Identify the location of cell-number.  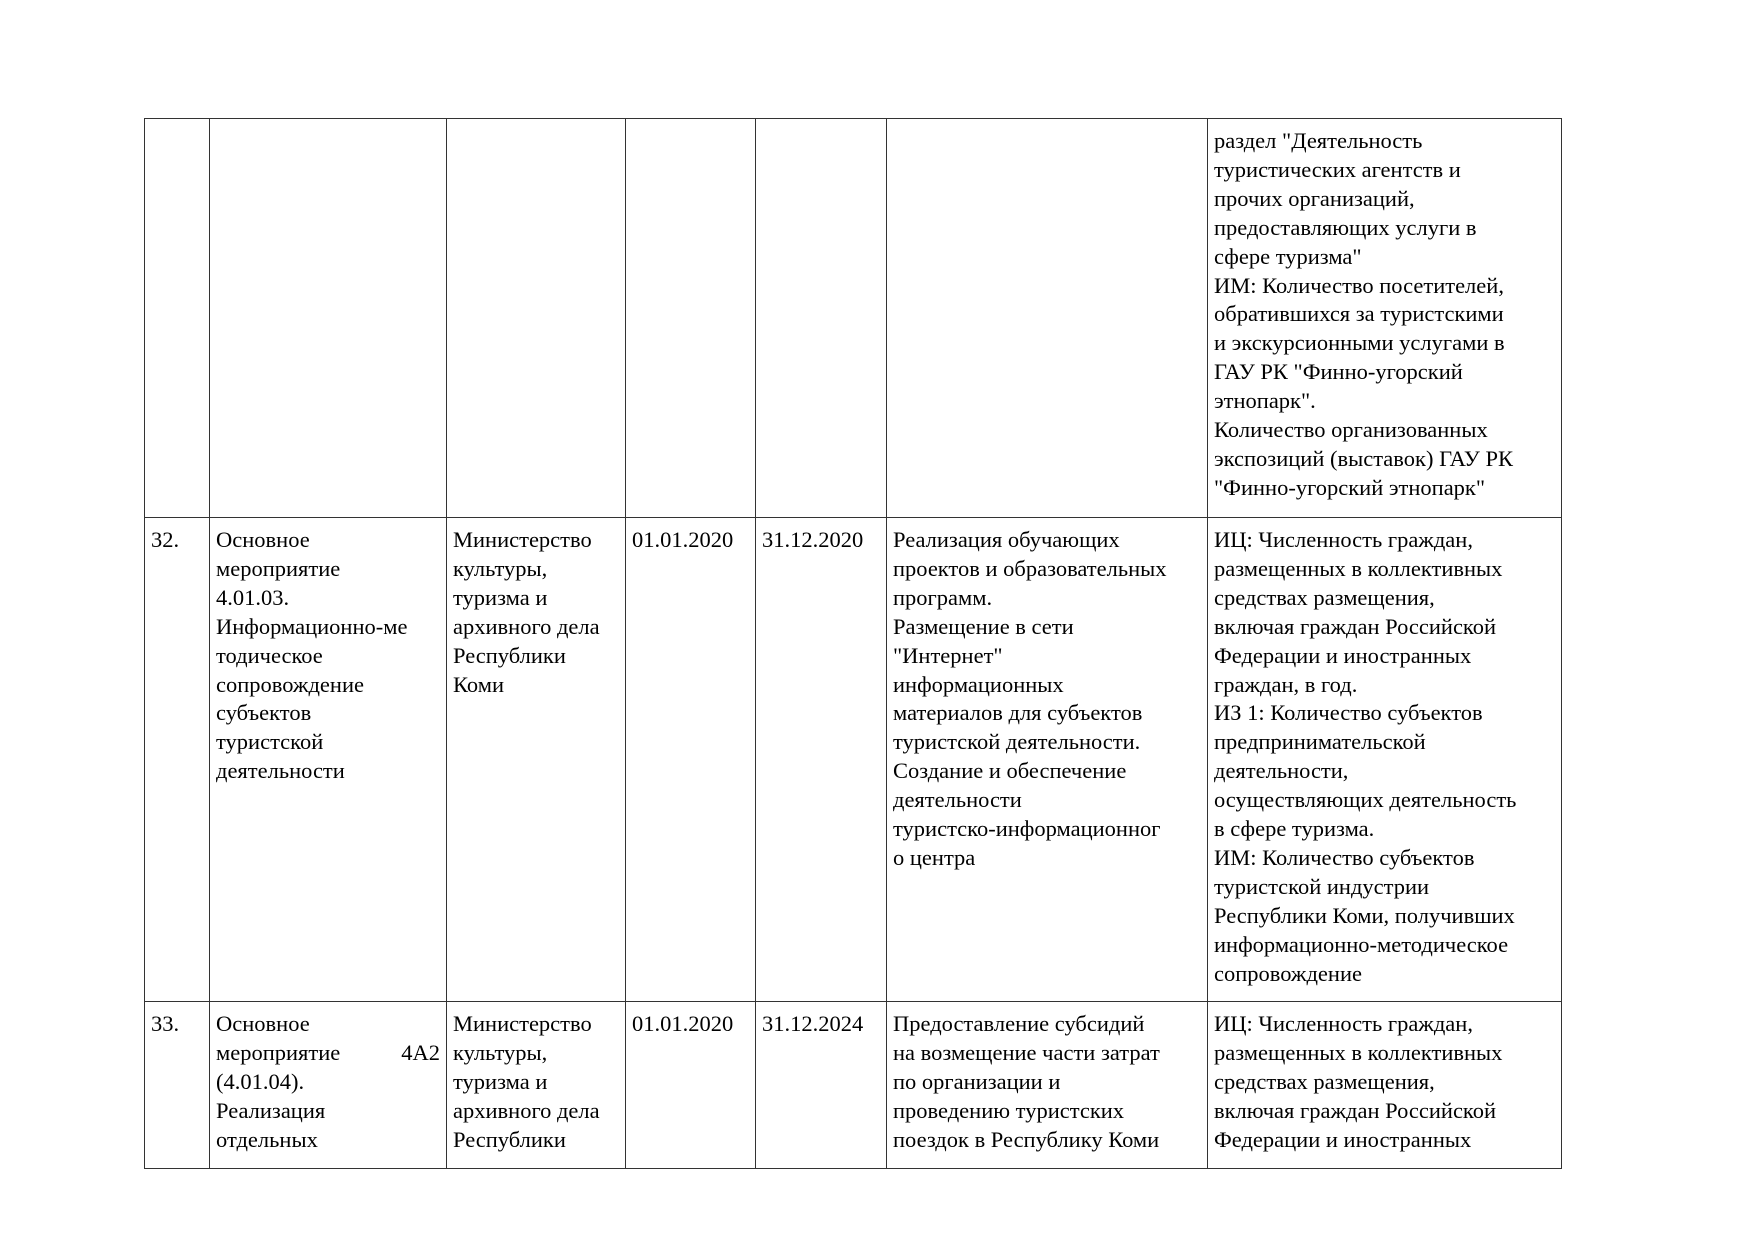
(177, 318).